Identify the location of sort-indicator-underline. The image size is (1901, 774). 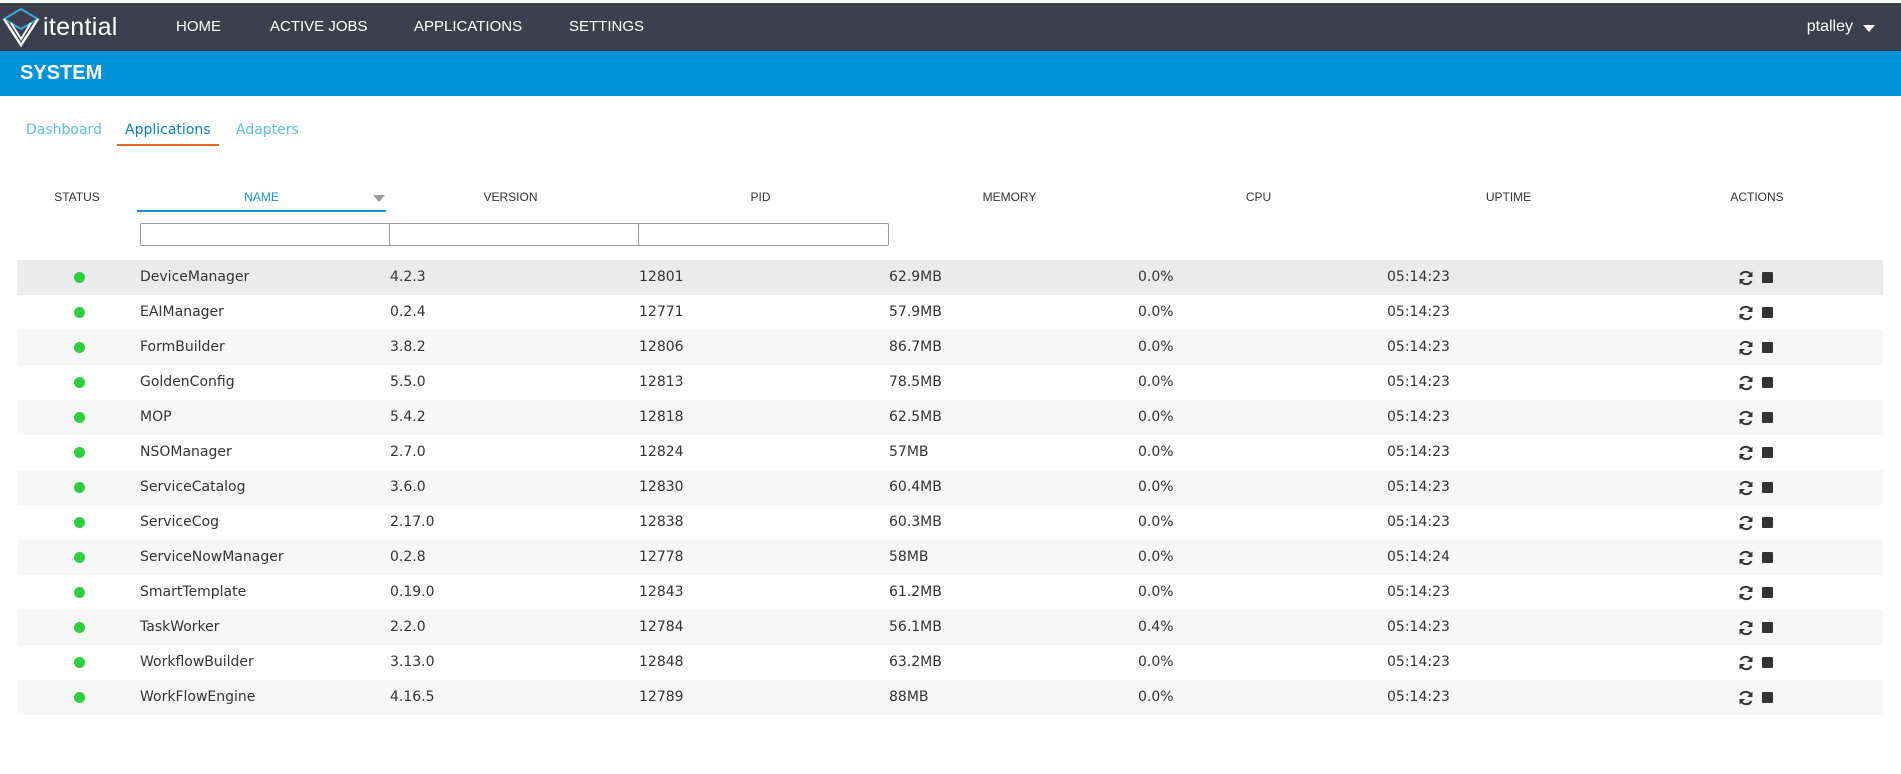
(261, 211).